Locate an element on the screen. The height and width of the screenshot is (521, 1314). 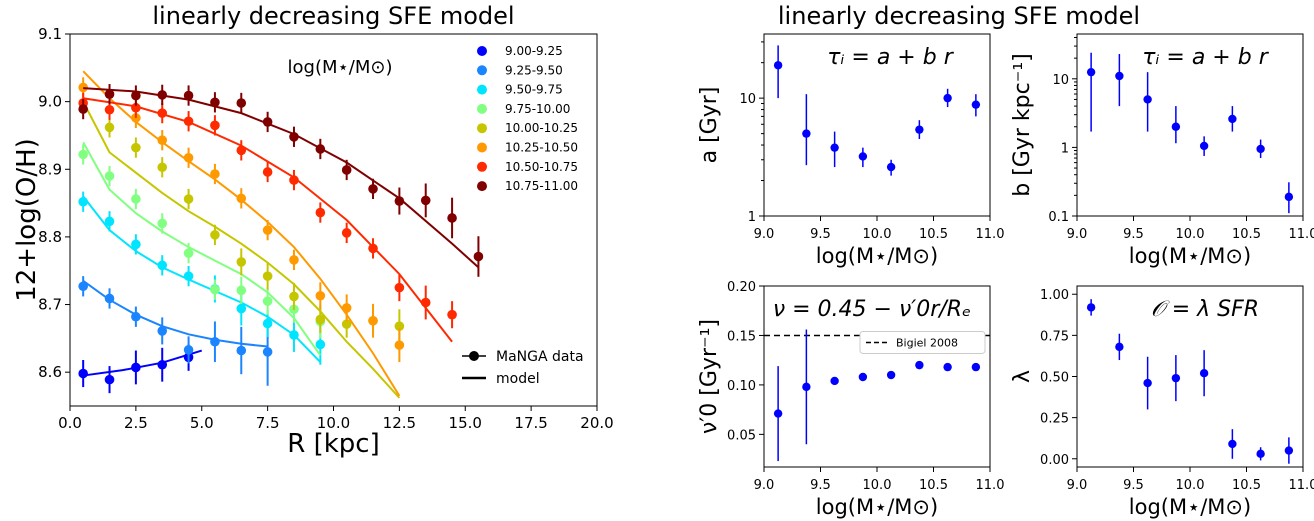
series-10.50-10.75 is located at coordinates (267, 217).